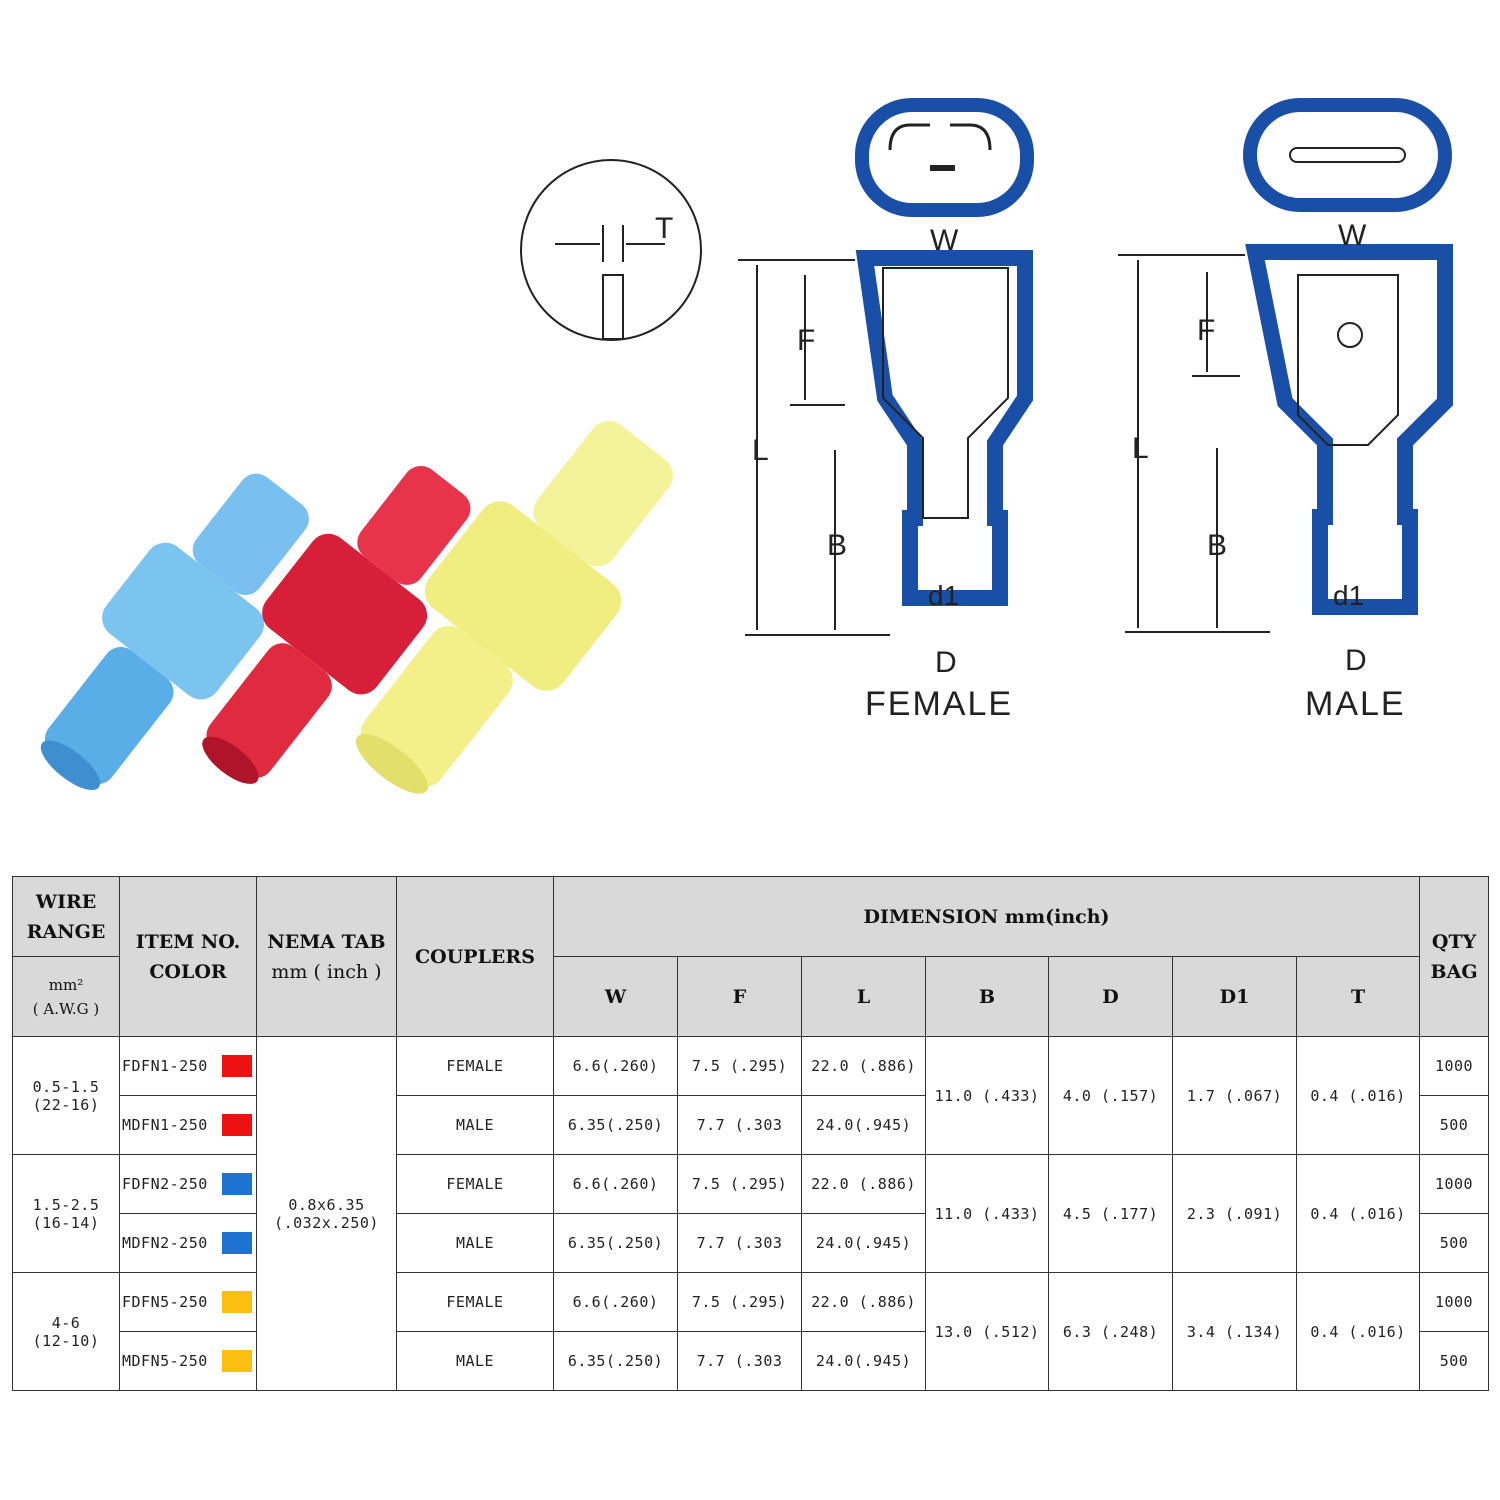 The width and height of the screenshot is (1500, 1500). Describe the element at coordinates (760, 450) in the screenshot. I see `label-l-female: L` at that location.